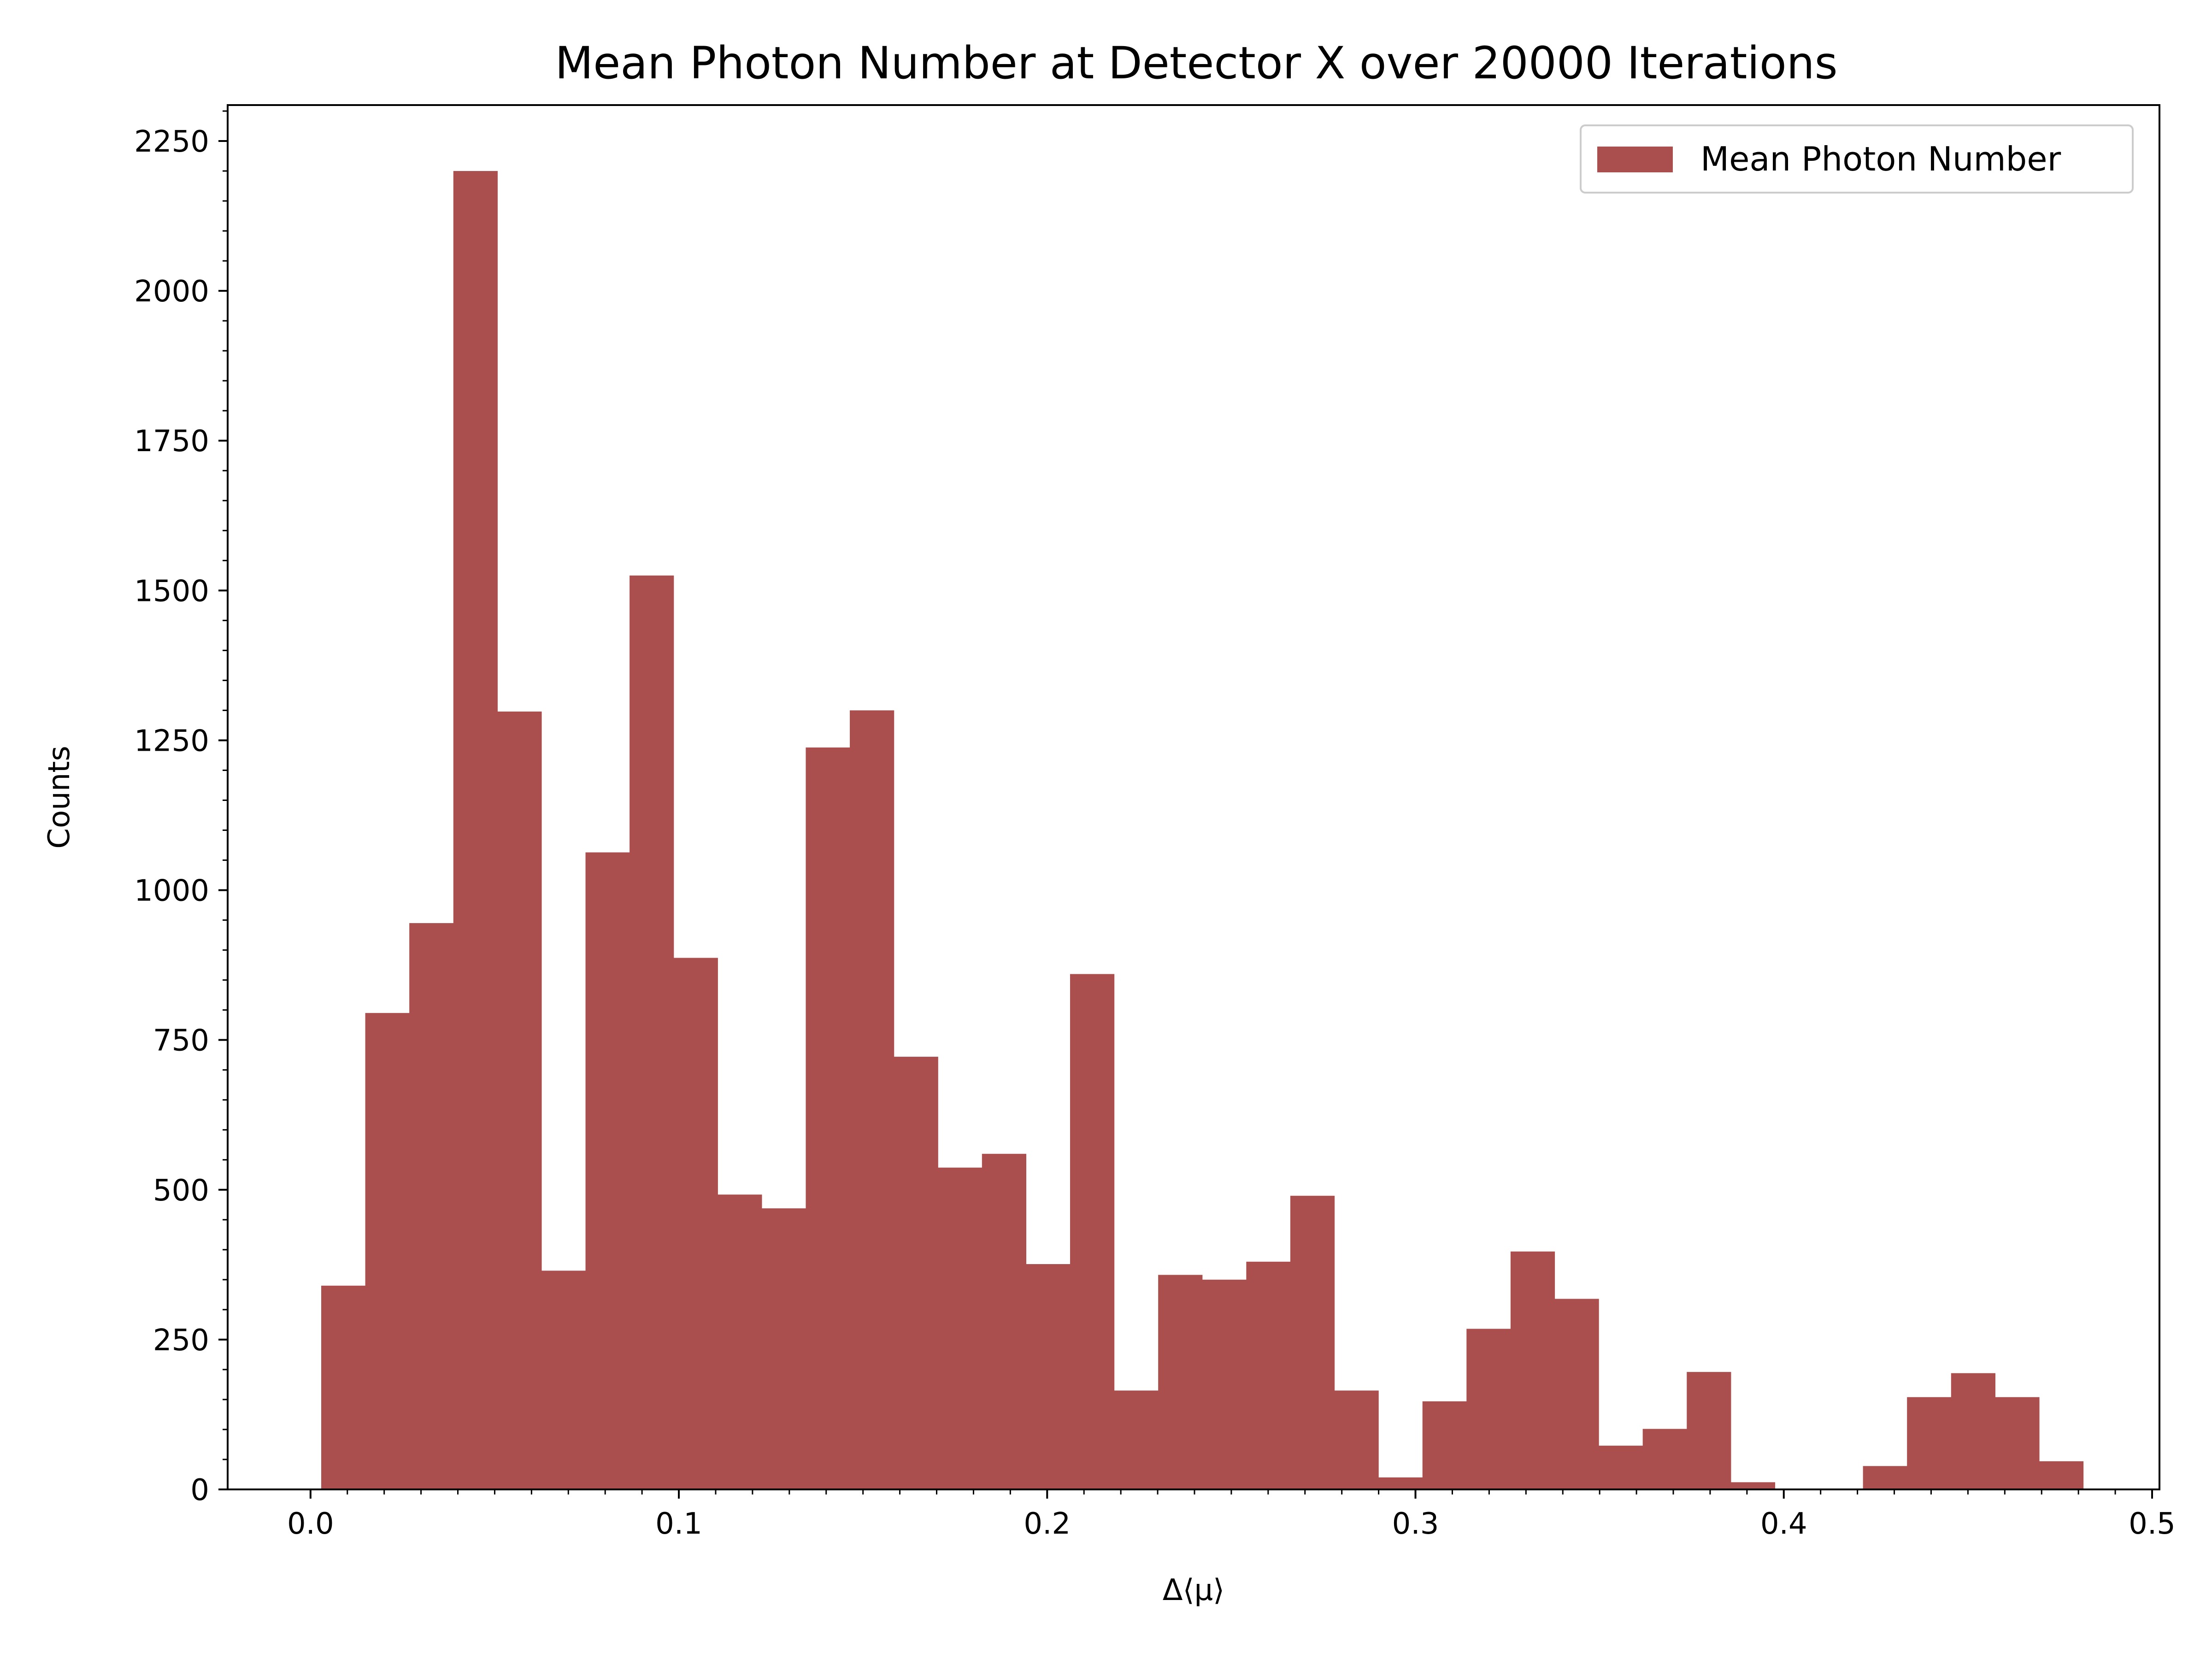 The image size is (2212, 1659). Describe the element at coordinates (310, 1524) in the screenshot. I see `x-tick-label: 0.0` at that location.